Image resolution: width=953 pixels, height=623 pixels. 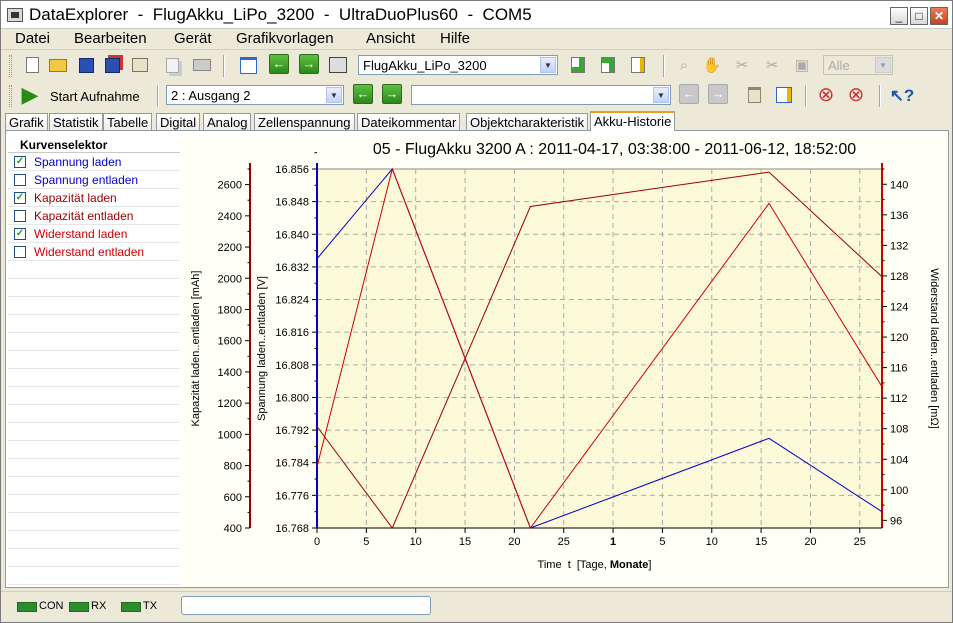 What do you see at coordinates (178, 122) in the screenshot?
I see `tab-digital: Digital` at bounding box center [178, 122].